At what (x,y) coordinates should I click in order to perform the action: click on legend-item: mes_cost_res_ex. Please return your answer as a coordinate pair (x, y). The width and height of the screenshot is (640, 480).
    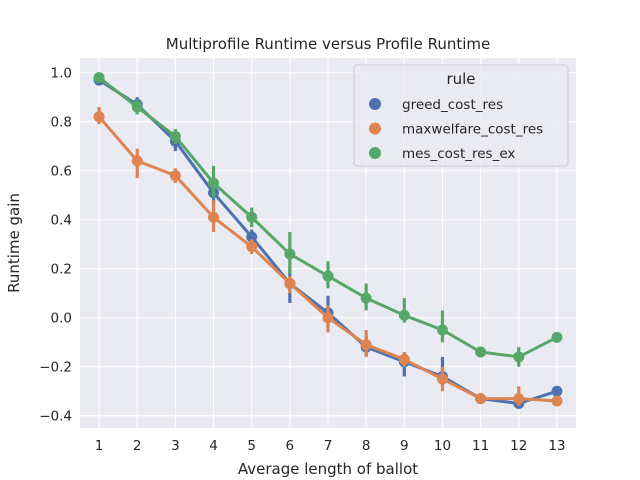
    Looking at the image, I should click on (442, 154).